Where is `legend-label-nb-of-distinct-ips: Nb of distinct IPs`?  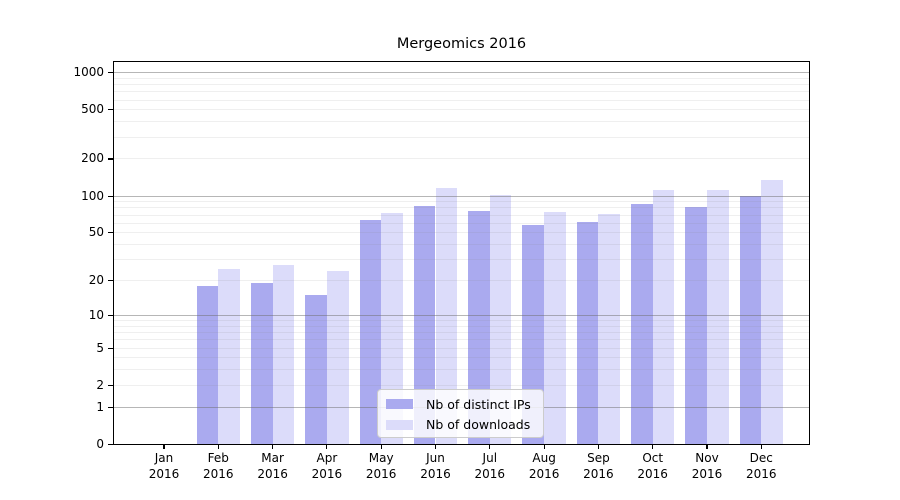
legend-label-nb-of-distinct-ips: Nb of distinct IPs is located at coordinates (478, 404).